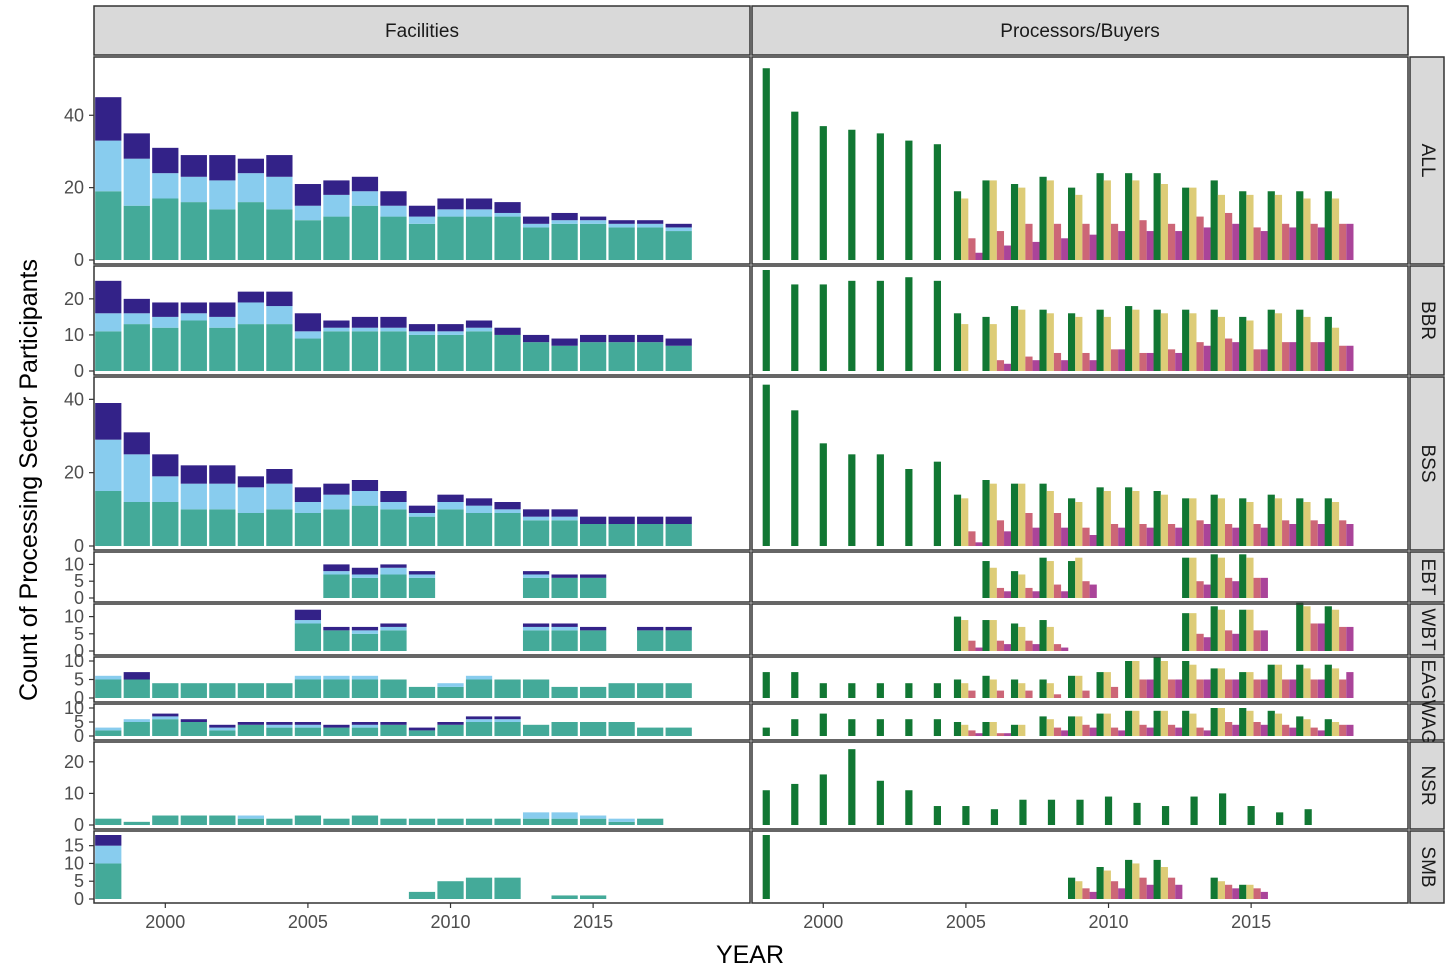 The width and height of the screenshot is (1445, 969). I want to click on panel-bg, so click(422, 785).